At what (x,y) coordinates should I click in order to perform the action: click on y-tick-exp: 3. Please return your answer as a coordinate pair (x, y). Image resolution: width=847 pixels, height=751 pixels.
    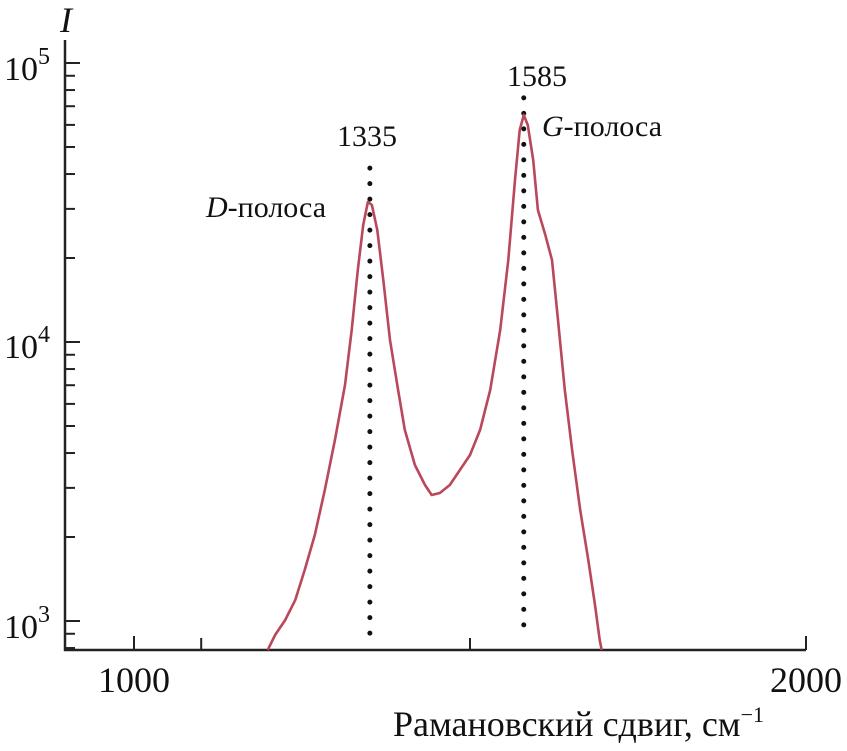
    Looking at the image, I should click on (44, 615).